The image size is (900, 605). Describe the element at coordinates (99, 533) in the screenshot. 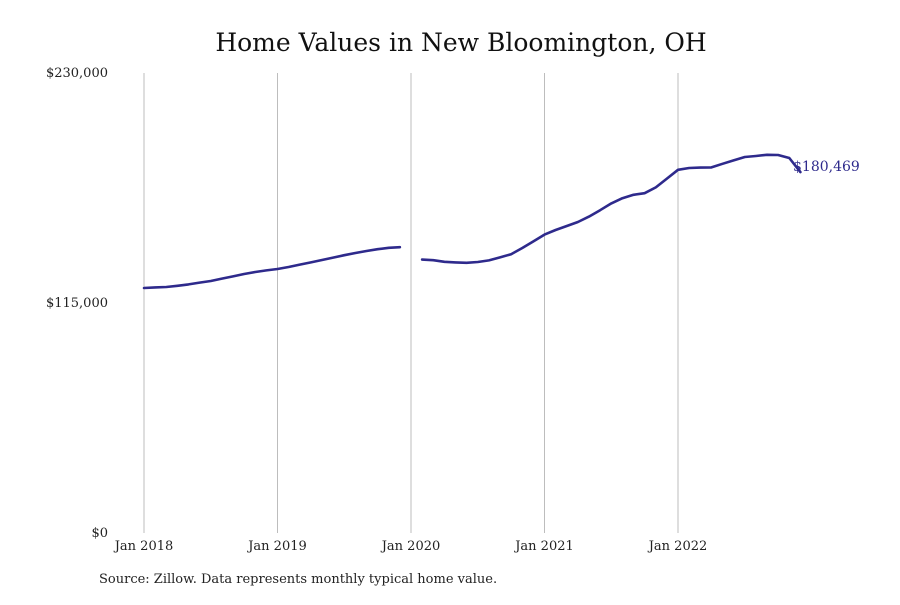

I see `y-tick-label: $0` at that location.